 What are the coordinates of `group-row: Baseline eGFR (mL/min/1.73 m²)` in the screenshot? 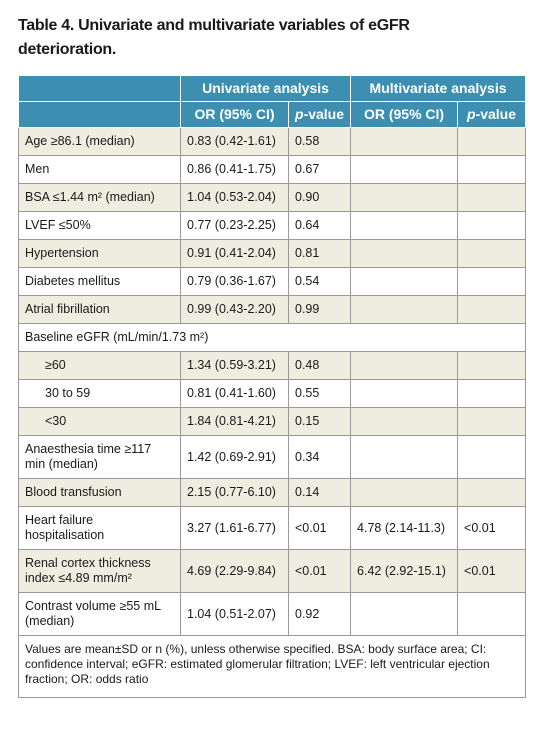 It's located at (272, 337).